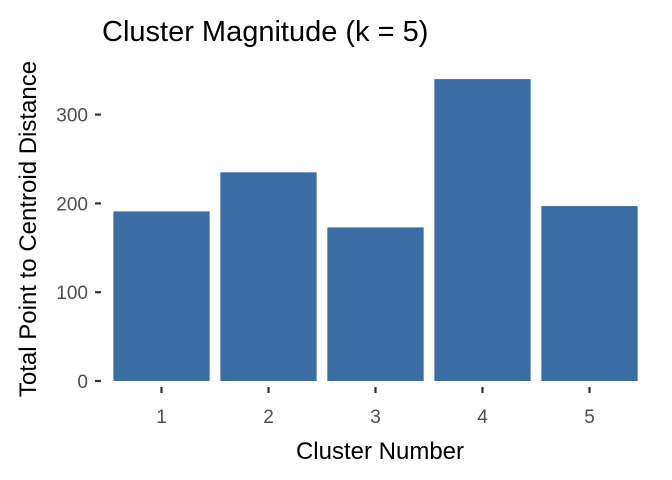 The width and height of the screenshot is (672, 480). I want to click on x-axis: 1 2 3 4 5, so click(375, 407).